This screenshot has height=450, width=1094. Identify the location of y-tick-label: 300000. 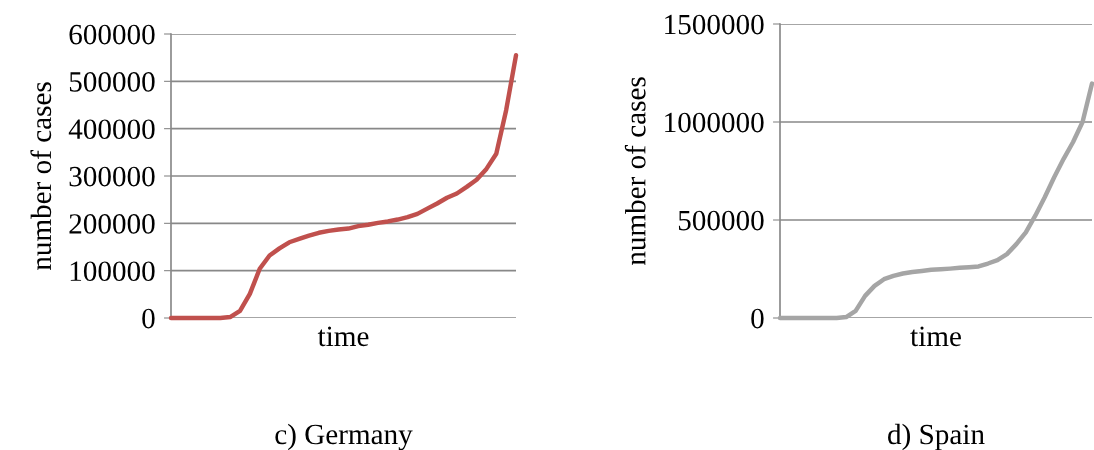
(112, 176).